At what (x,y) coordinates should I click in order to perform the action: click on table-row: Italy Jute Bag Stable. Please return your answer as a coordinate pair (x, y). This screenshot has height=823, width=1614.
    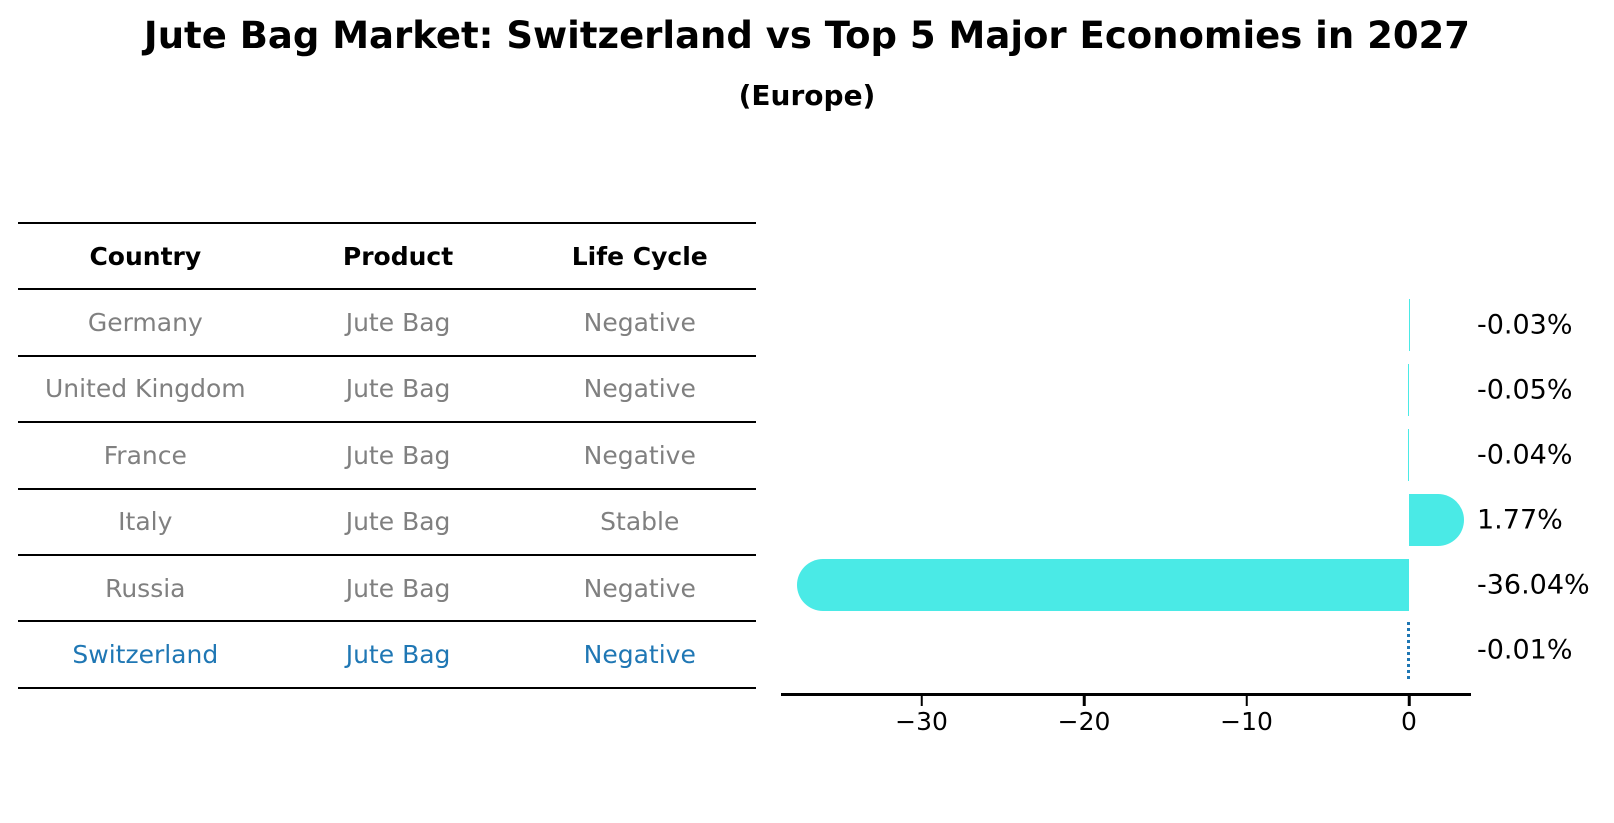
    Looking at the image, I should click on (387, 523).